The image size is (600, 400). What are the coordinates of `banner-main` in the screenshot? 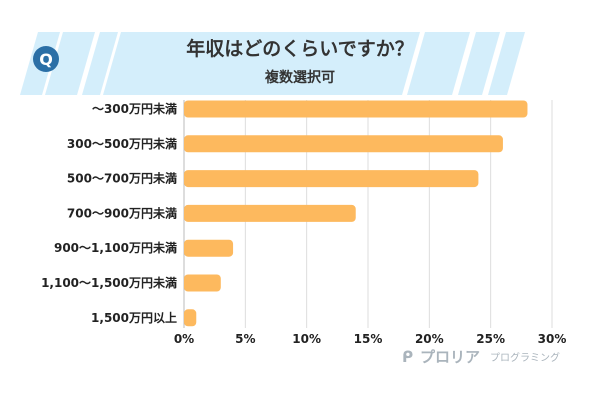 It's located at (261, 63).